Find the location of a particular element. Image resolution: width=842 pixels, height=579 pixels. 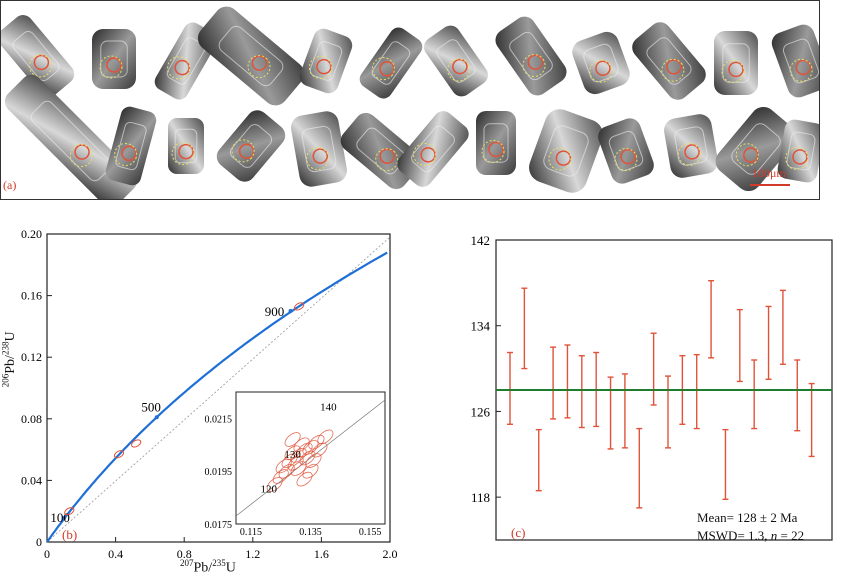

y-tick-label: 0.20 is located at coordinates (31, 234).